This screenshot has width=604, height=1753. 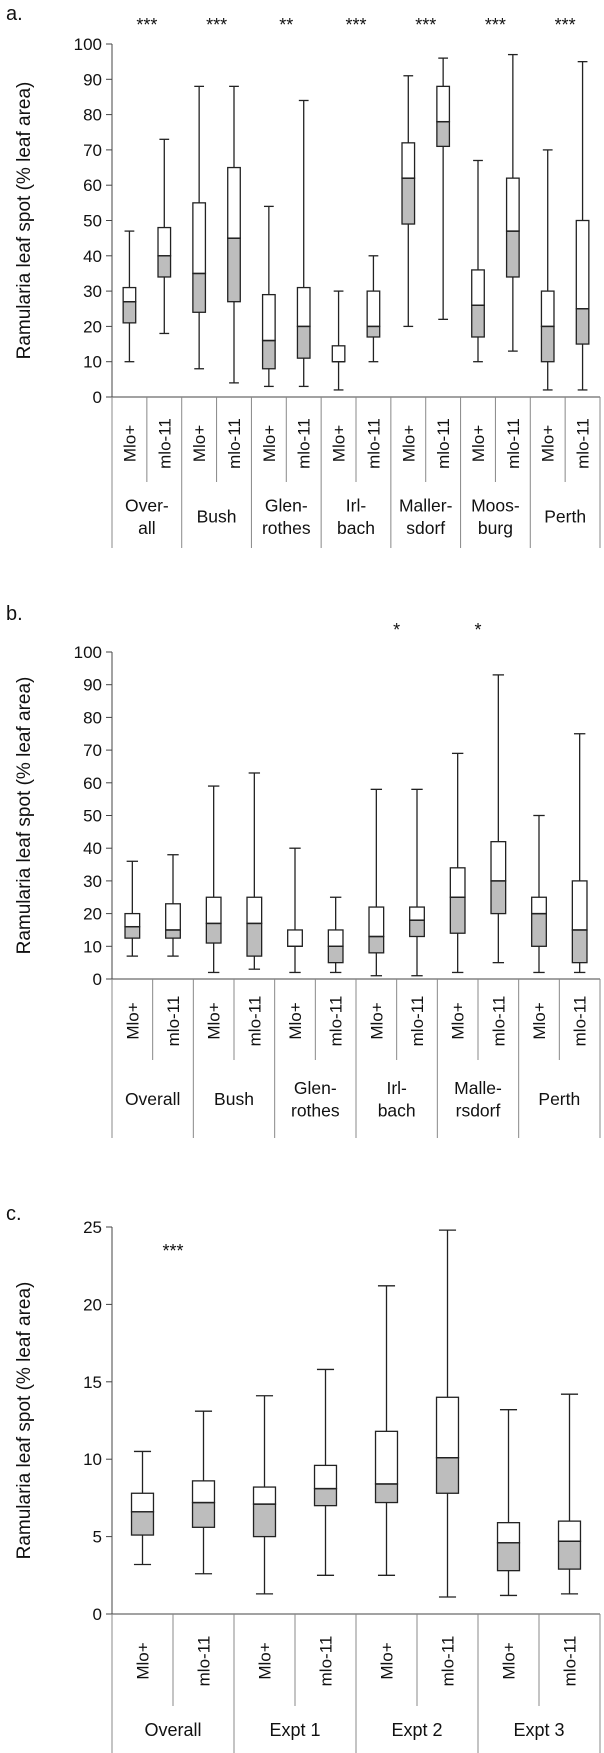 What do you see at coordinates (478, 1111) in the screenshot?
I see `group-label: rsdorf` at bounding box center [478, 1111].